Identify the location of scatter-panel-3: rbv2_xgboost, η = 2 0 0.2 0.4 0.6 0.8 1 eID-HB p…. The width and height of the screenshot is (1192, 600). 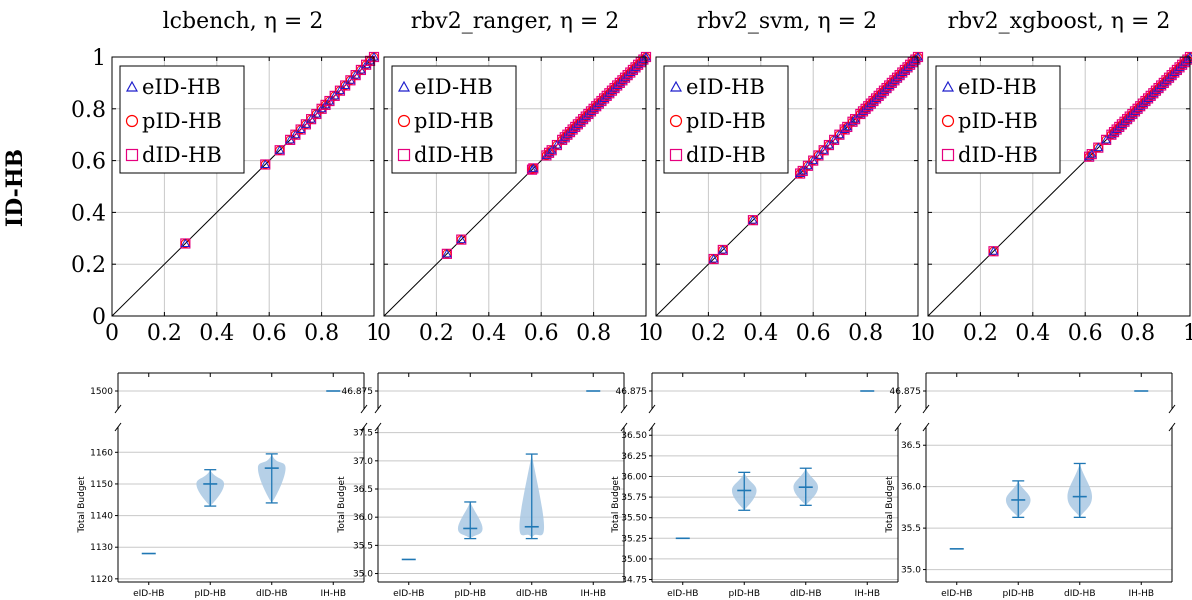
(1056, 177).